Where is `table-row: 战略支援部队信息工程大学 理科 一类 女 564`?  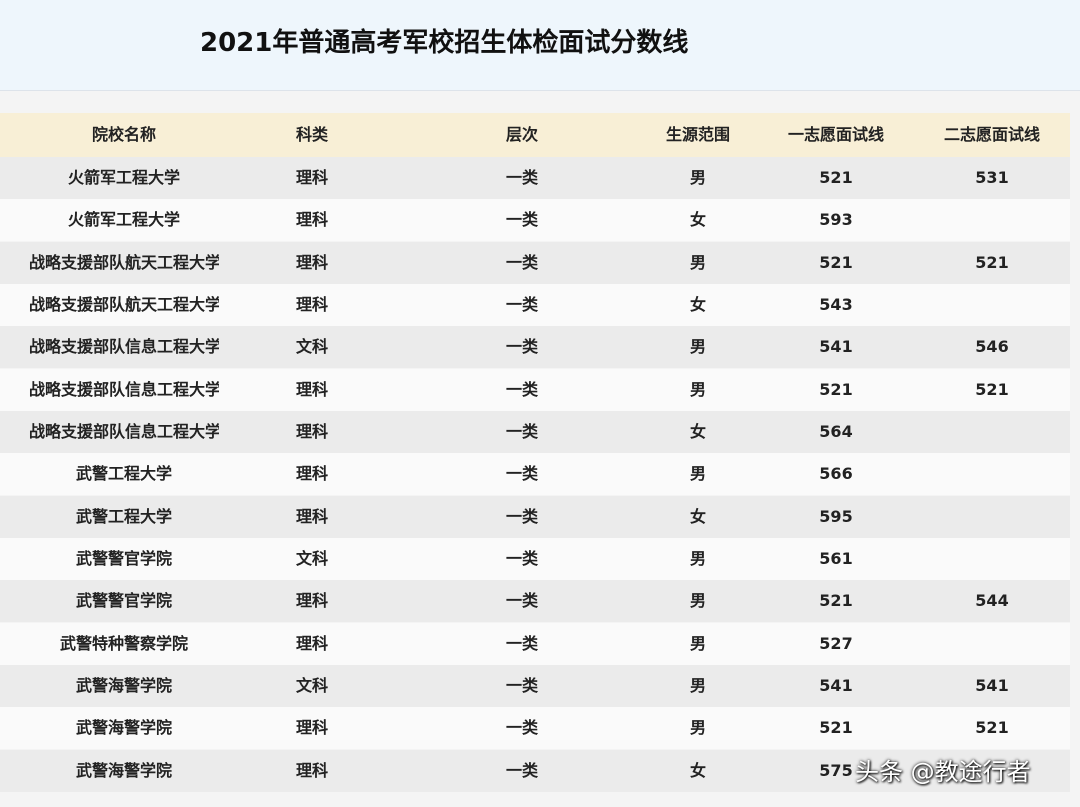 table-row: 战略支援部队信息工程大学 理科 一类 女 564 is located at coordinates (536, 431).